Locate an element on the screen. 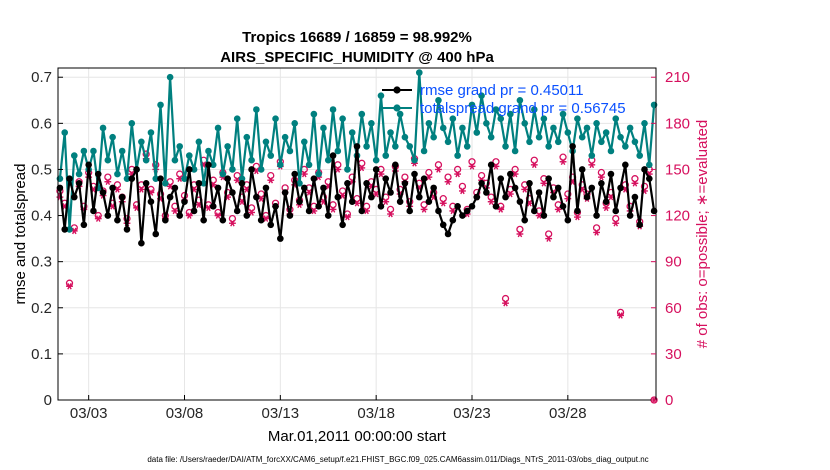 Image resolution: width=830 pixels, height=470 pixels. legend-spread-label: totalspread grand pr = 0.56745 is located at coordinates (523, 108).